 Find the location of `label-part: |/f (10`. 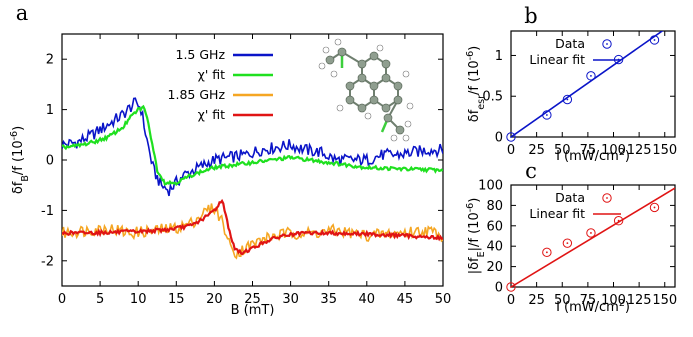

label-part: |/f (10 is located at coordinates (474, 231).